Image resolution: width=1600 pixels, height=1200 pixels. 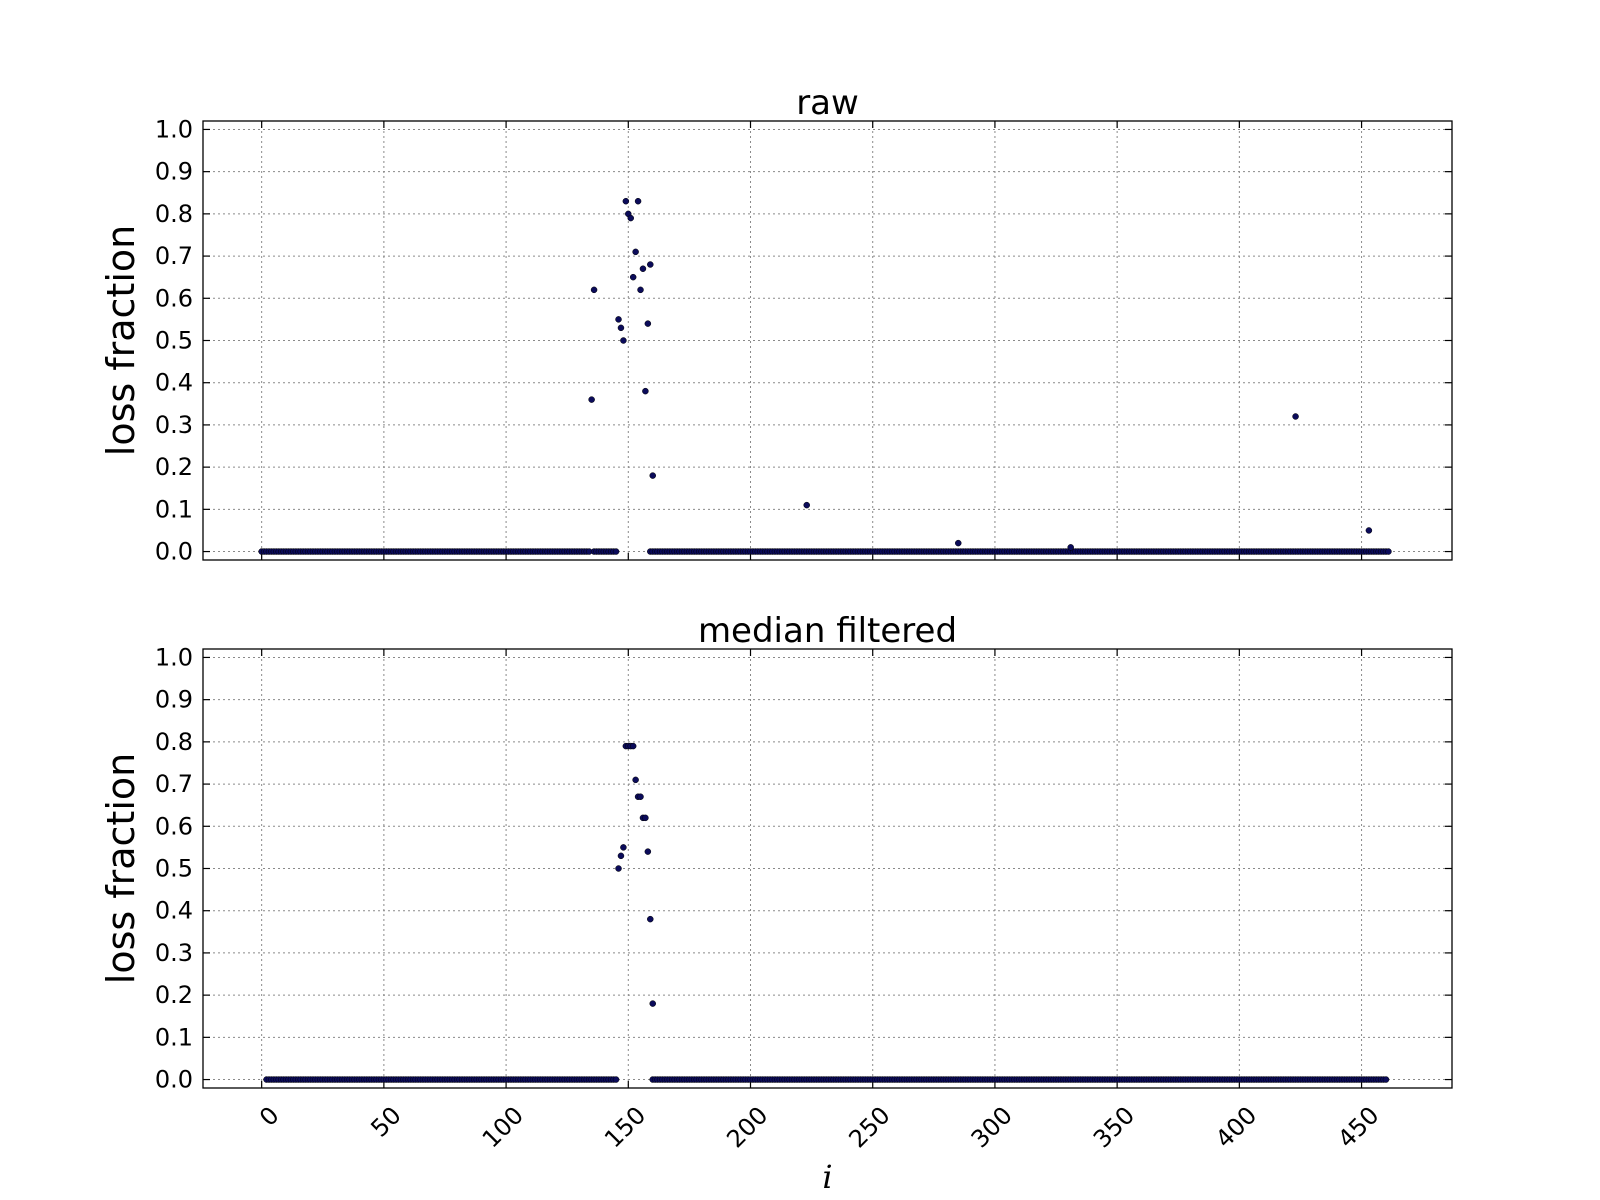 What do you see at coordinates (625, 1127) in the screenshot?
I see `x-tick-label: 150` at bounding box center [625, 1127].